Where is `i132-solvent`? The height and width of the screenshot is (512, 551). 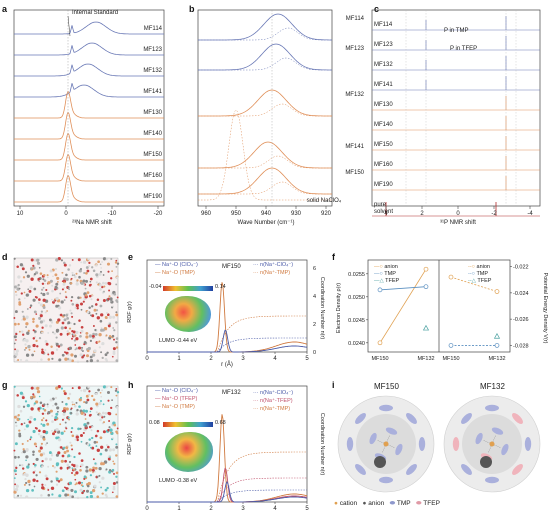
i132-solvent is located at coordinates (492, 480).